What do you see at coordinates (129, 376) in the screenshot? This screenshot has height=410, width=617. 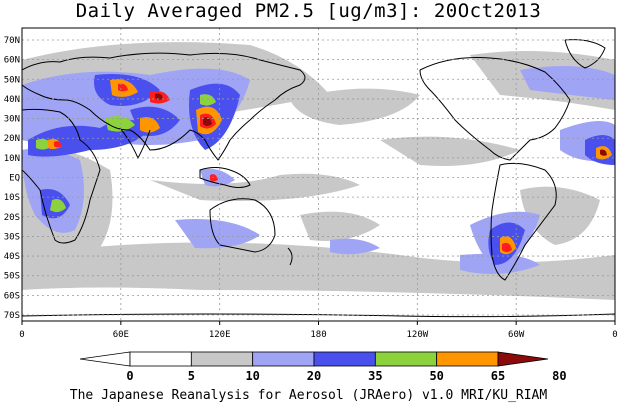 I see `colorbar-label: 0` at bounding box center [129, 376].